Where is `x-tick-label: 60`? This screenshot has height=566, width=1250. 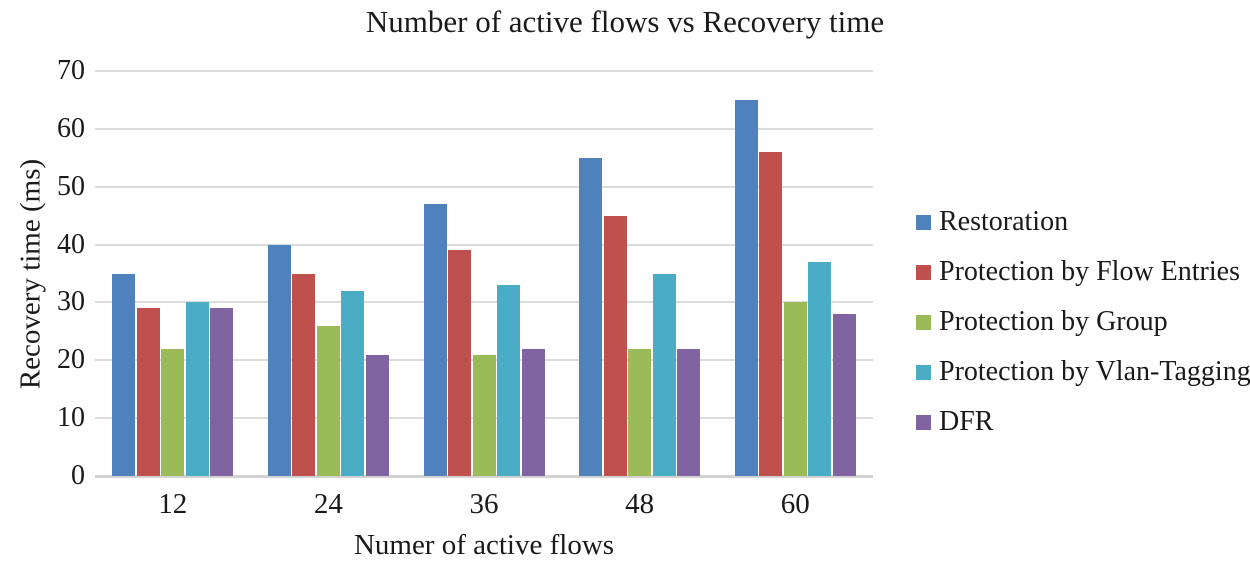 x-tick-label: 60 is located at coordinates (795, 504).